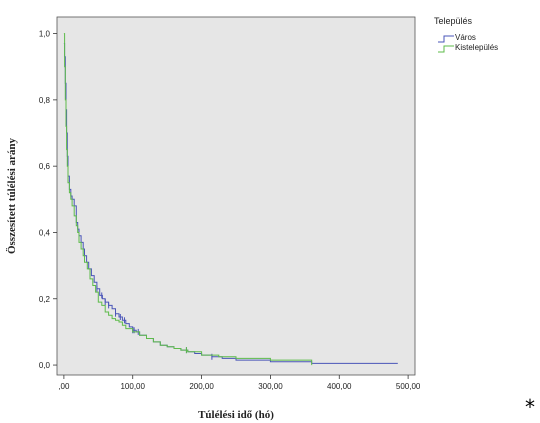 This screenshot has height=423, width=540. I want to click on legend: Település Város Kistelepülés, so click(466, 34).